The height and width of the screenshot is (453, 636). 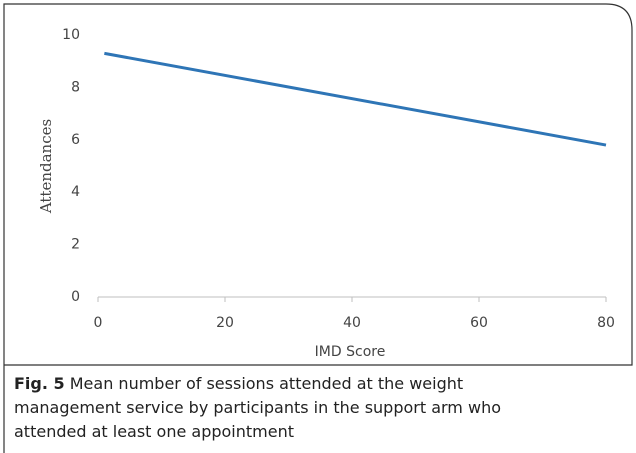 I want to click on y-tick-label: 10, so click(x=71, y=35).